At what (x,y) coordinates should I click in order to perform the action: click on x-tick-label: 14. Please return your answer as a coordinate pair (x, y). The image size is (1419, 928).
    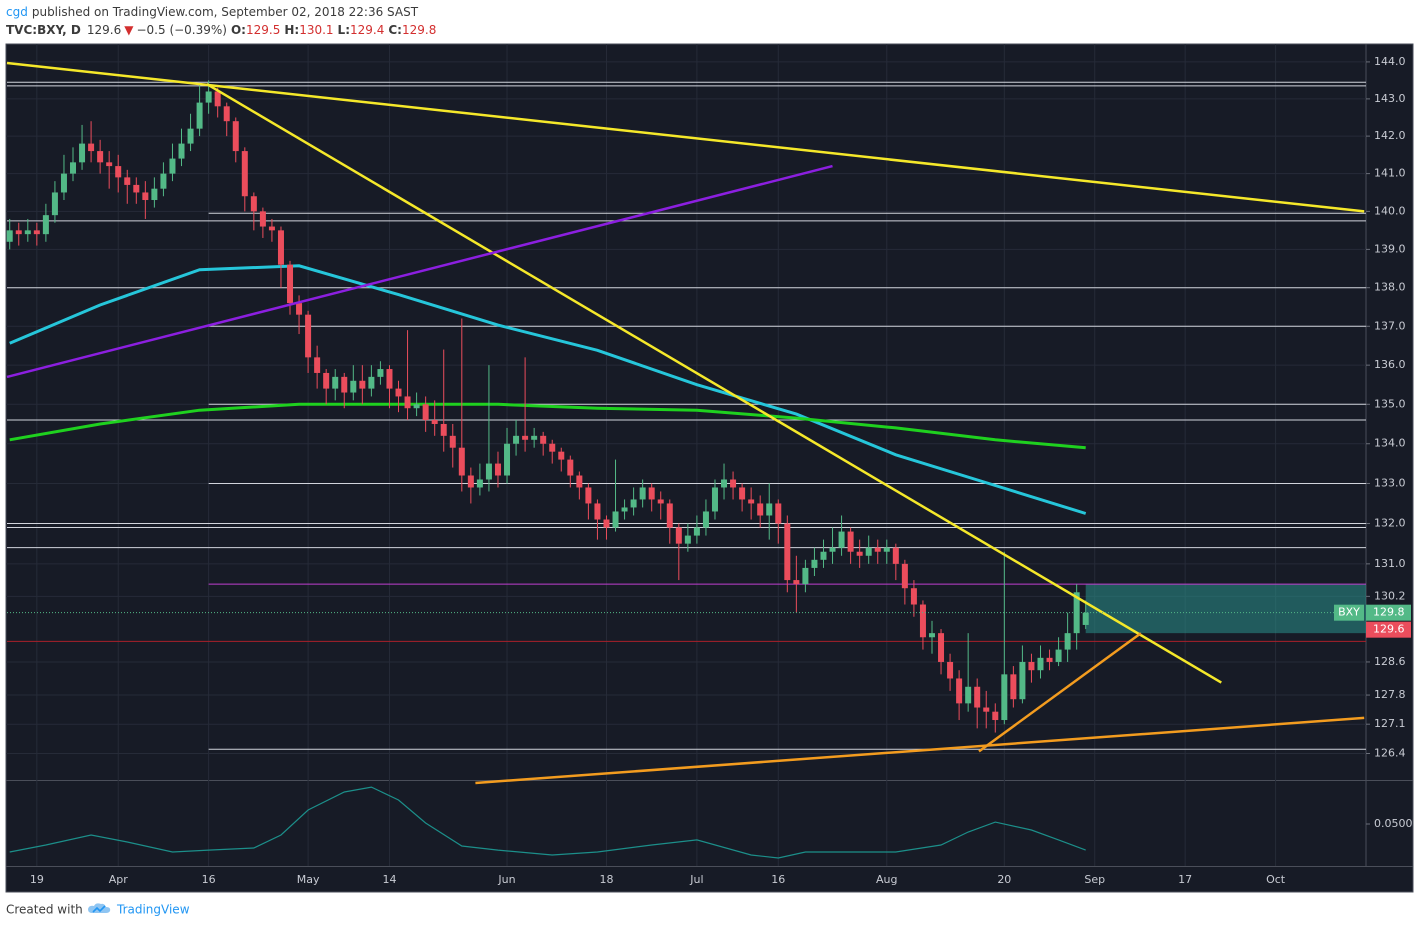
    Looking at the image, I should click on (389, 879).